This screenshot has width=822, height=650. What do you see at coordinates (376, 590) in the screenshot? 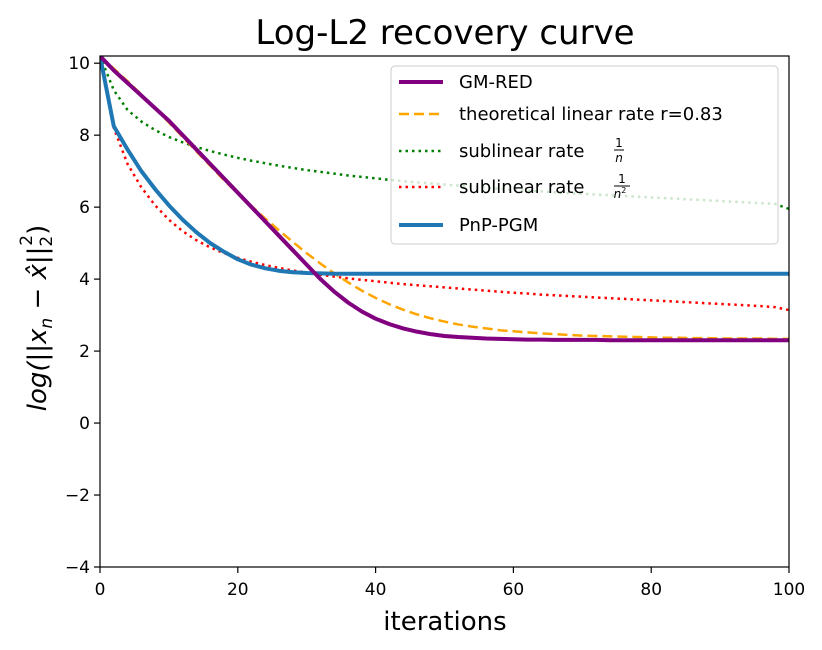
I see `x-tick-label: 40` at bounding box center [376, 590].